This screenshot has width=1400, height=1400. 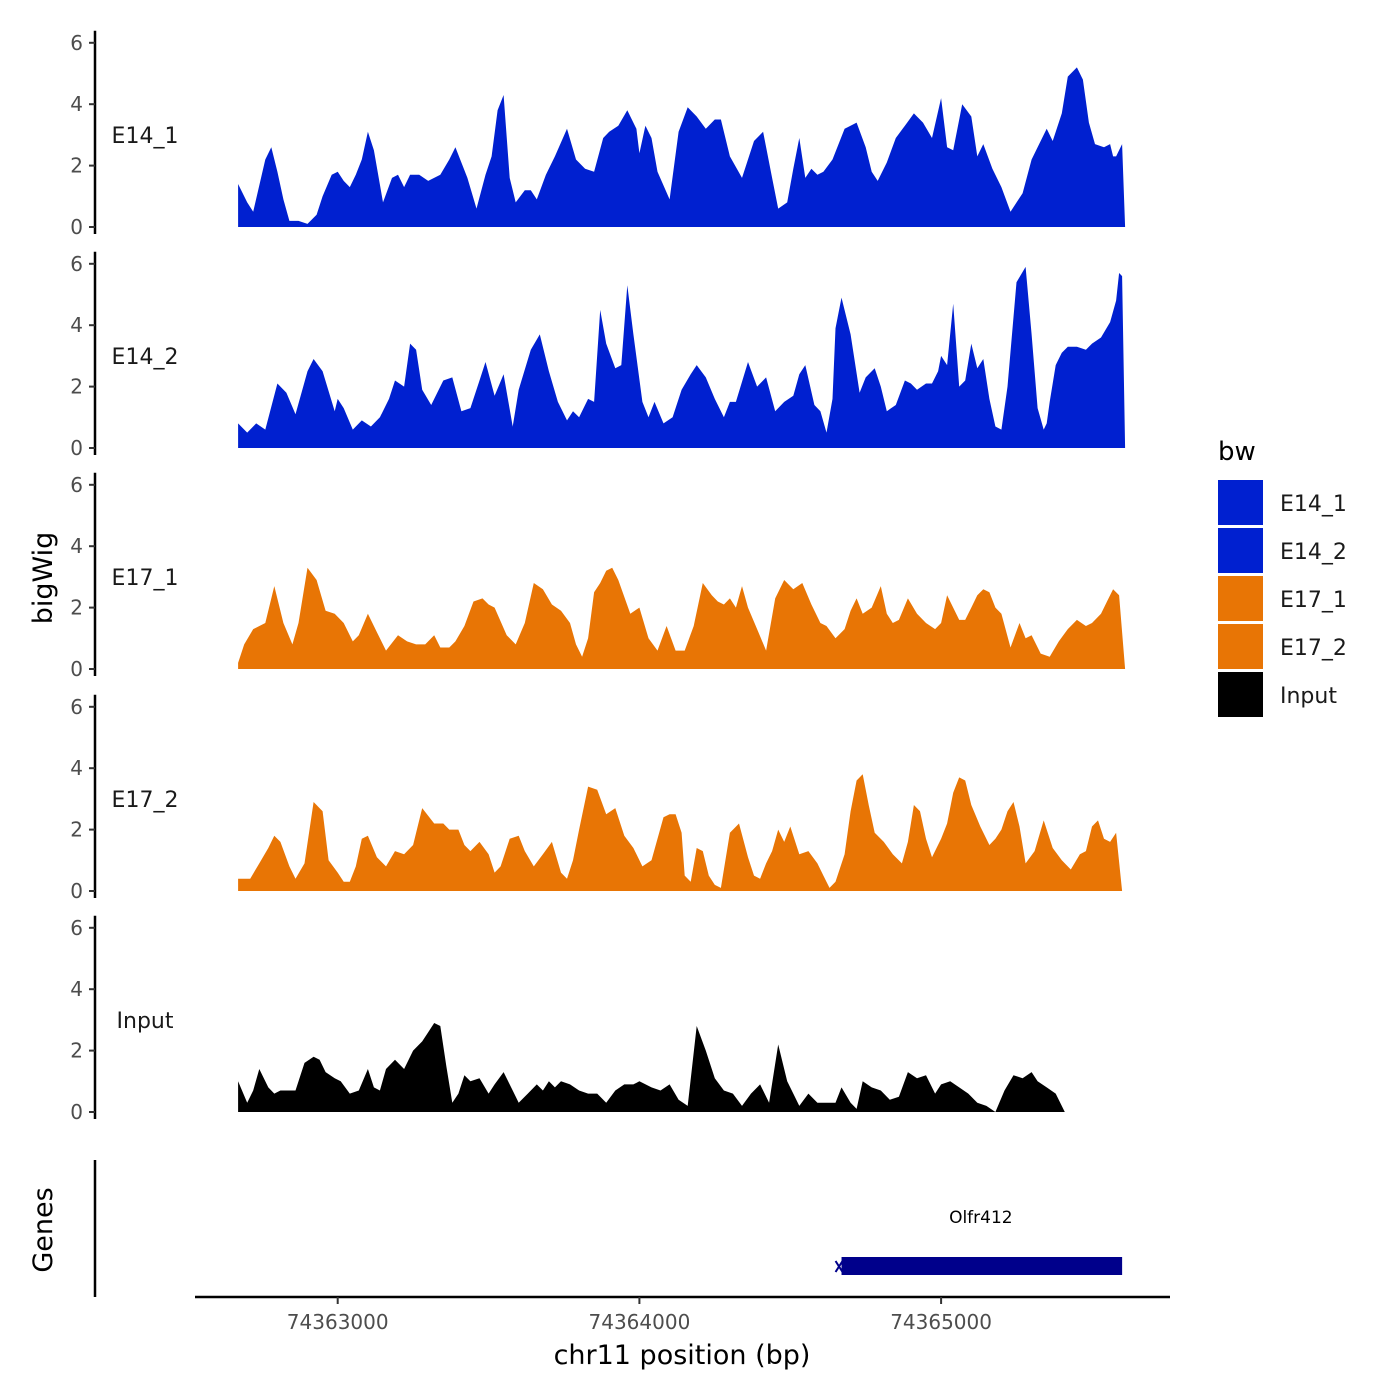 I want to click on track-label: E14_1, so click(x=145, y=136).